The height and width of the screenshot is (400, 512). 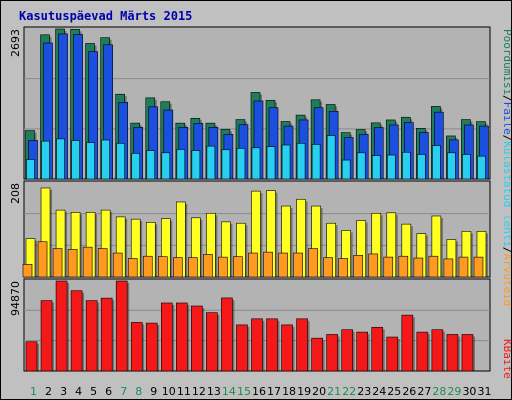 I want to click on legend-kulastatud-lehti: Külastatud lehti, so click(x=506, y=194).